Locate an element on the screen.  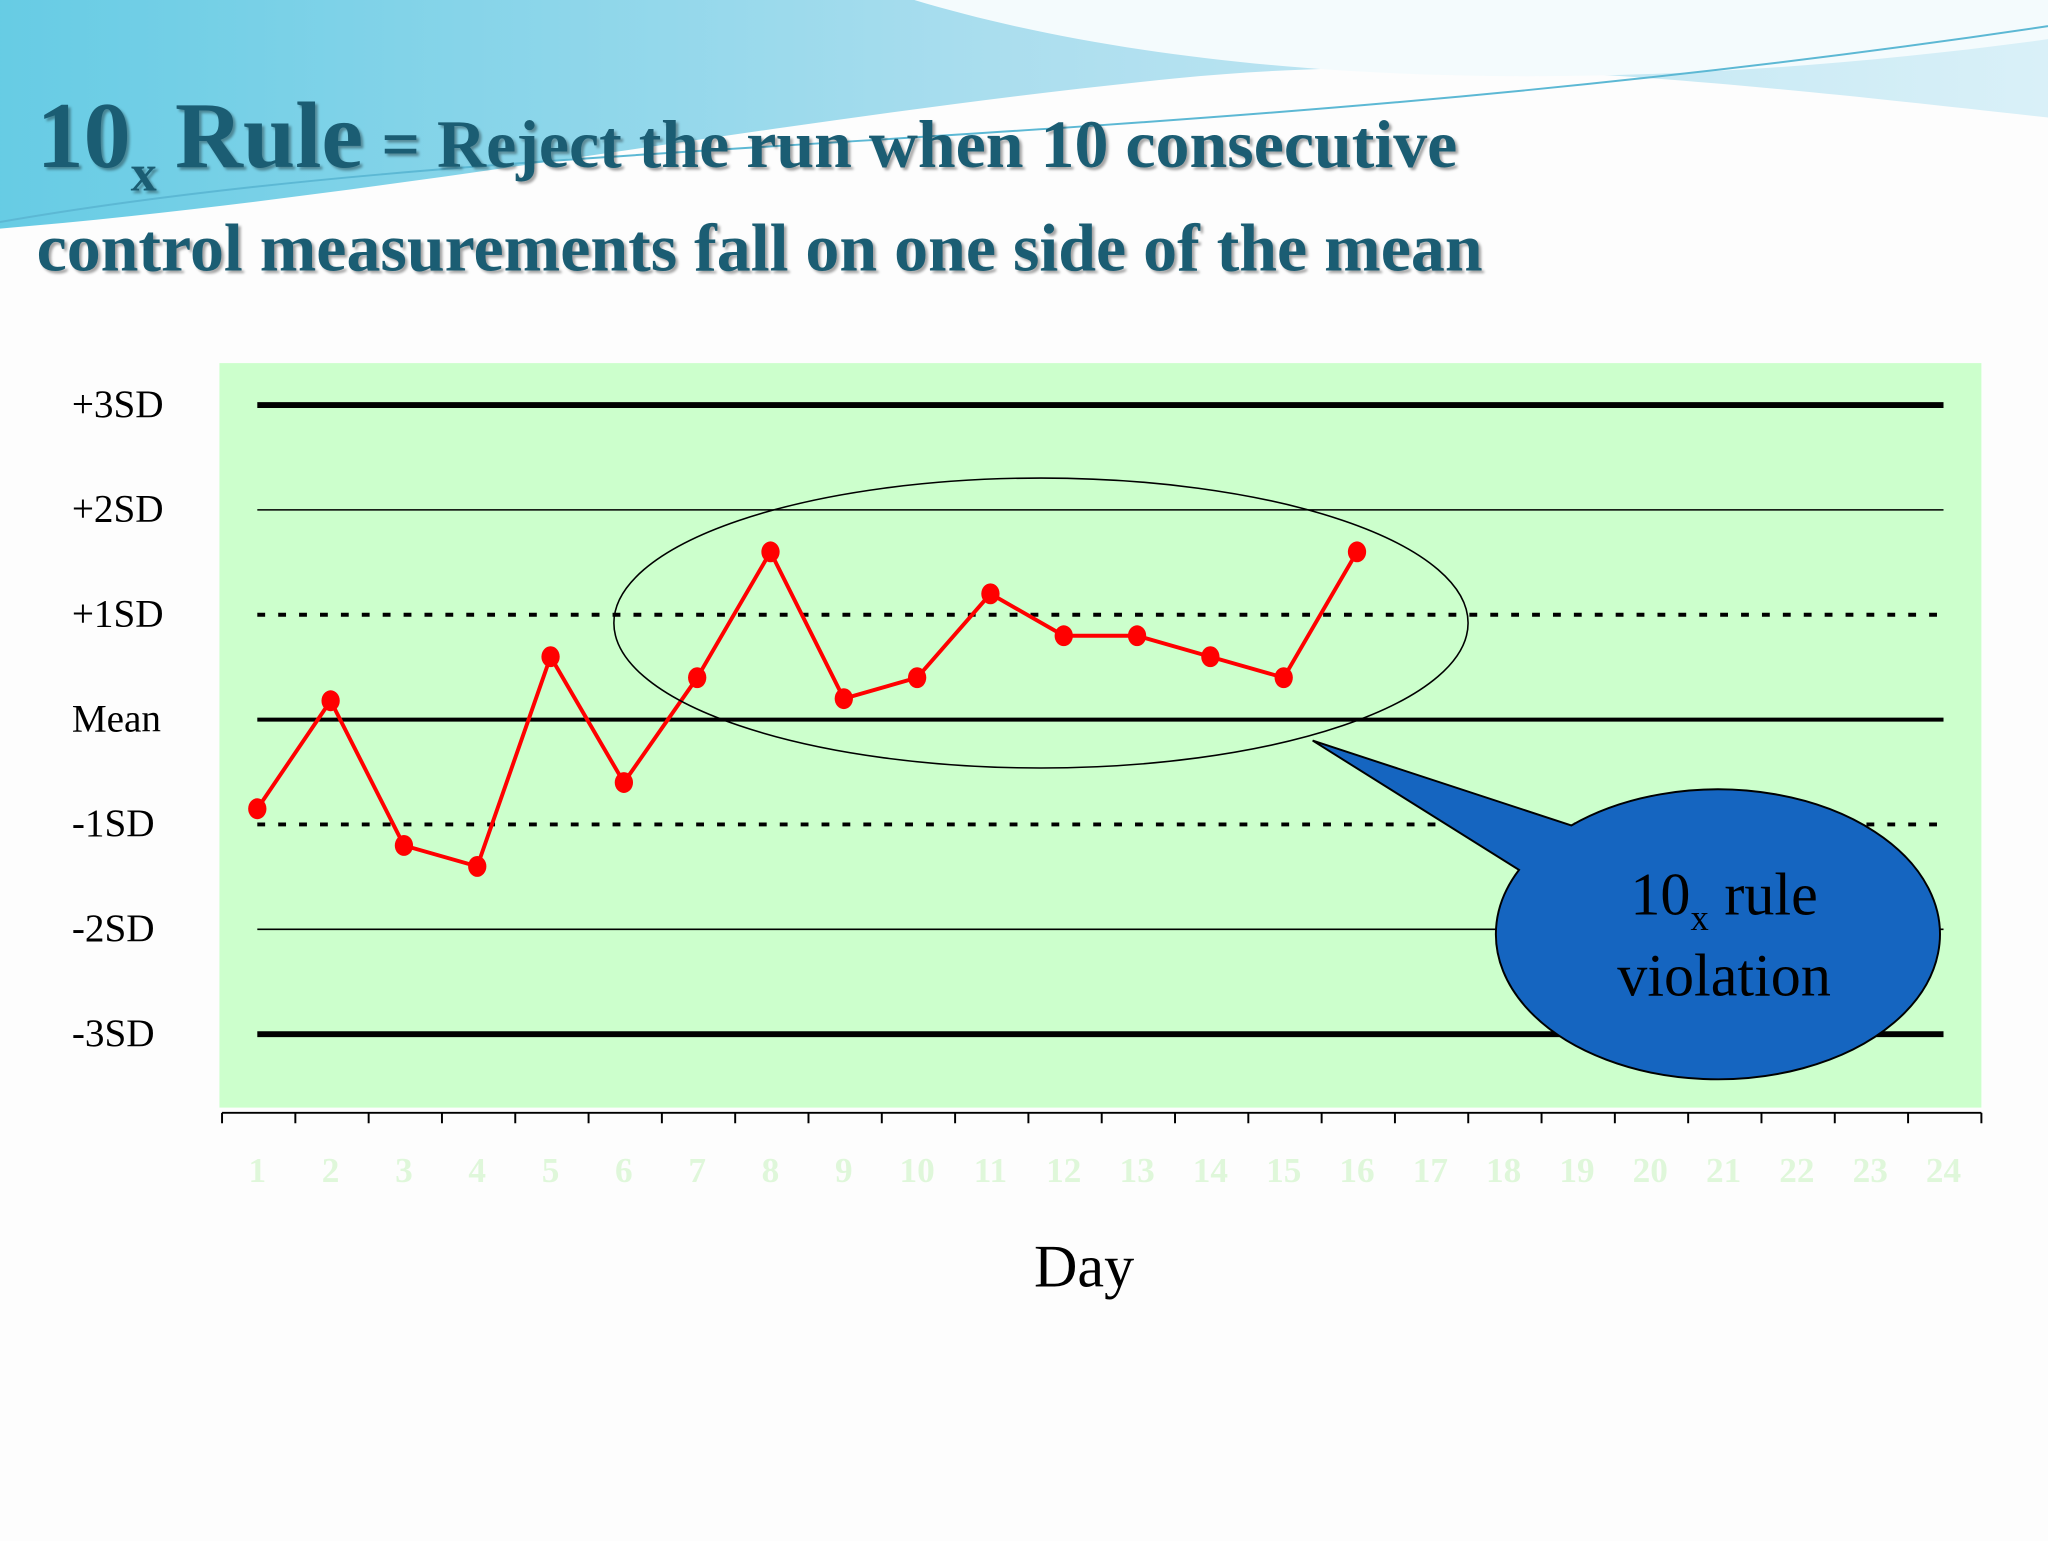
callout-bubble is located at coordinates (1626, 910).